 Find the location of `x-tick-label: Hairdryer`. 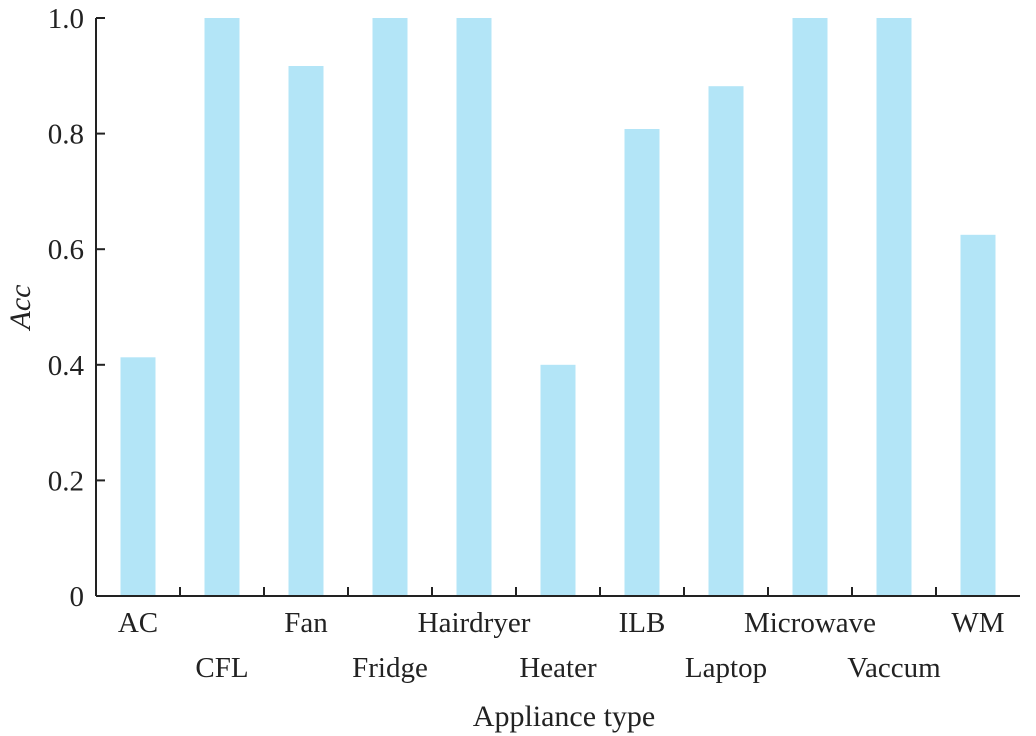

x-tick-label: Hairdryer is located at coordinates (474, 623).